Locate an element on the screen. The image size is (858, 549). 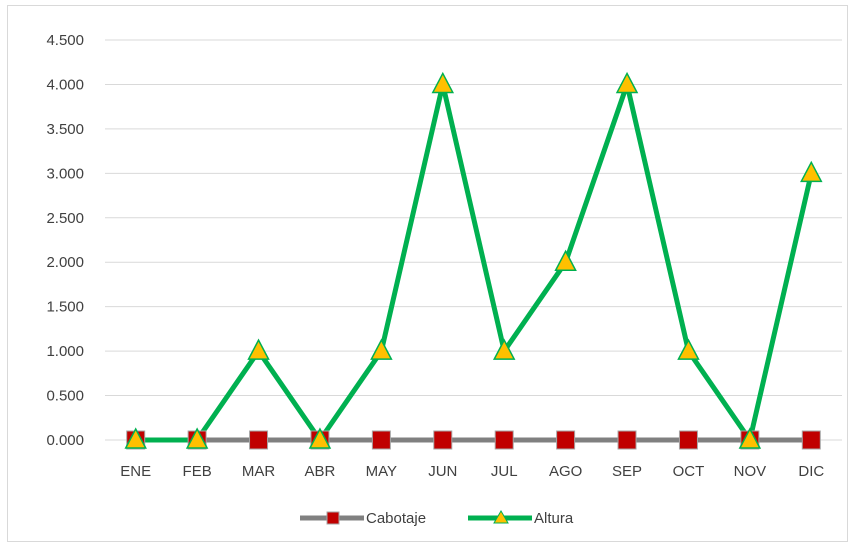
y-tick-label: 2.000 is located at coordinates (65, 262).